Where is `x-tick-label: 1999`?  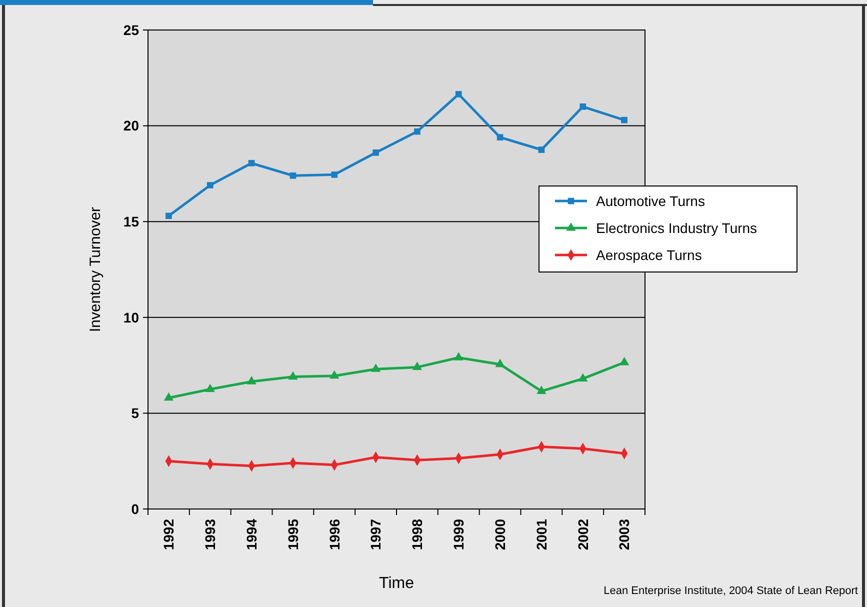 x-tick-label: 1999 is located at coordinates (458, 534).